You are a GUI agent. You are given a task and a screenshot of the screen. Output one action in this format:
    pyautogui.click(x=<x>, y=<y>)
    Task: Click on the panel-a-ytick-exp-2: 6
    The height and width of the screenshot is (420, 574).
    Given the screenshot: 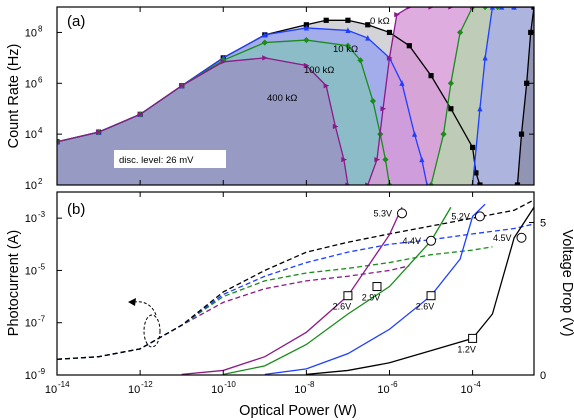 What is the action you would take?
    pyautogui.click(x=40, y=79)
    